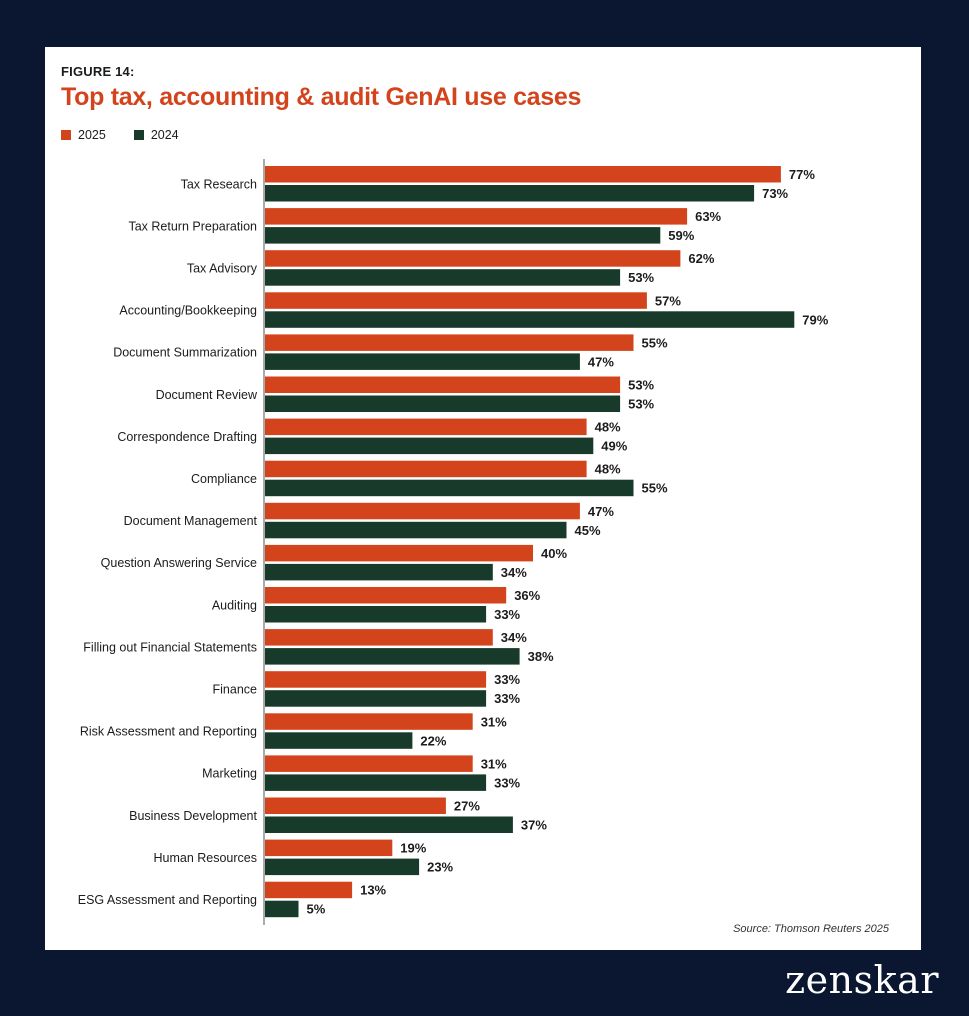 This screenshot has width=969, height=1016. I want to click on data-label-2025: 63%, so click(708, 216).